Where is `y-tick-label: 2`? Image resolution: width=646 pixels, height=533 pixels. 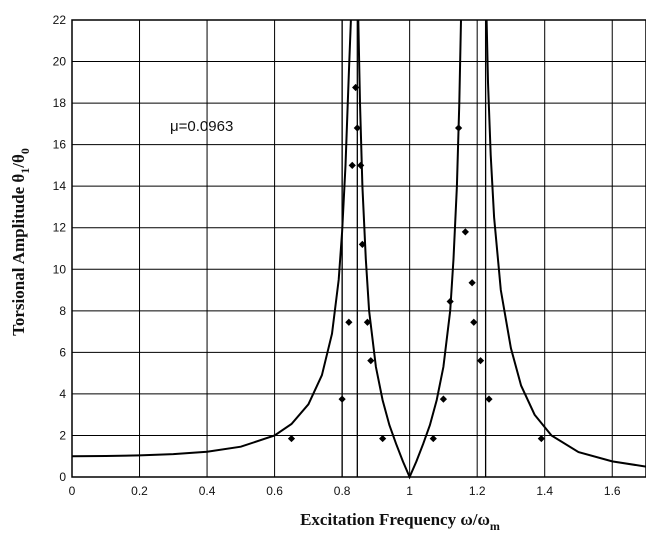
y-tick-label: 2 is located at coordinates (62, 435).